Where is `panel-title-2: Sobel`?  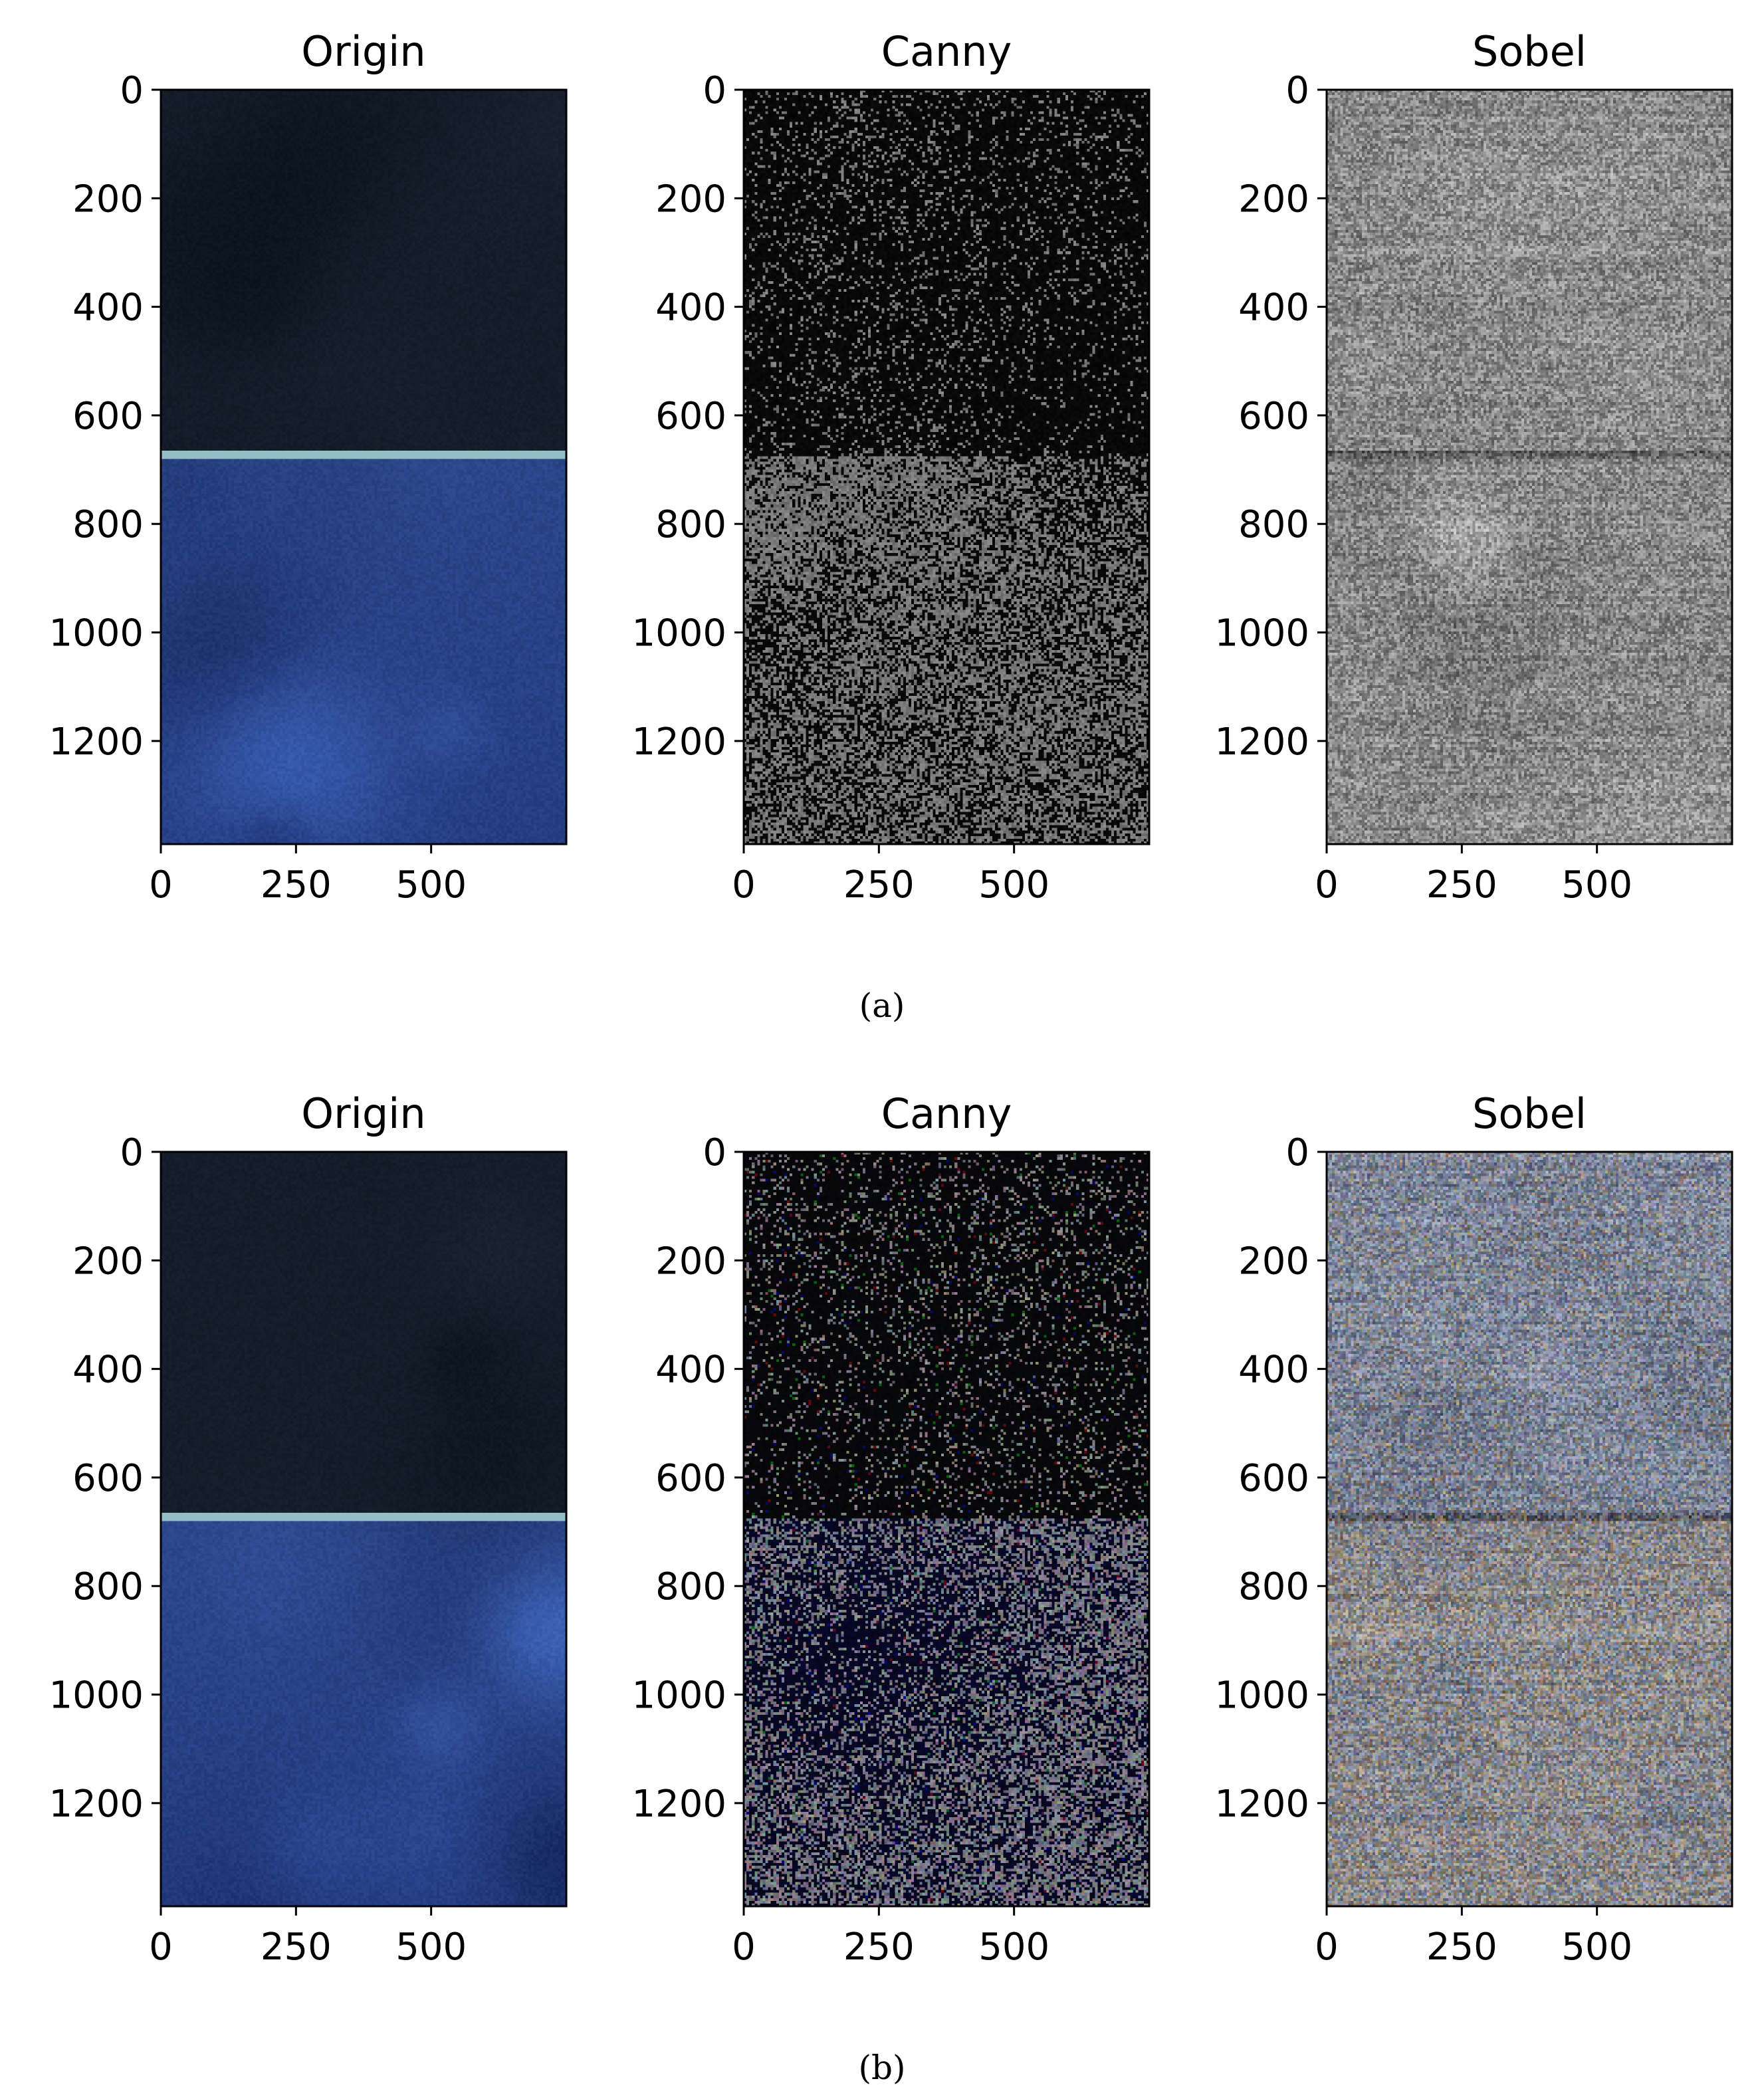
panel-title-2: Sobel is located at coordinates (1529, 51).